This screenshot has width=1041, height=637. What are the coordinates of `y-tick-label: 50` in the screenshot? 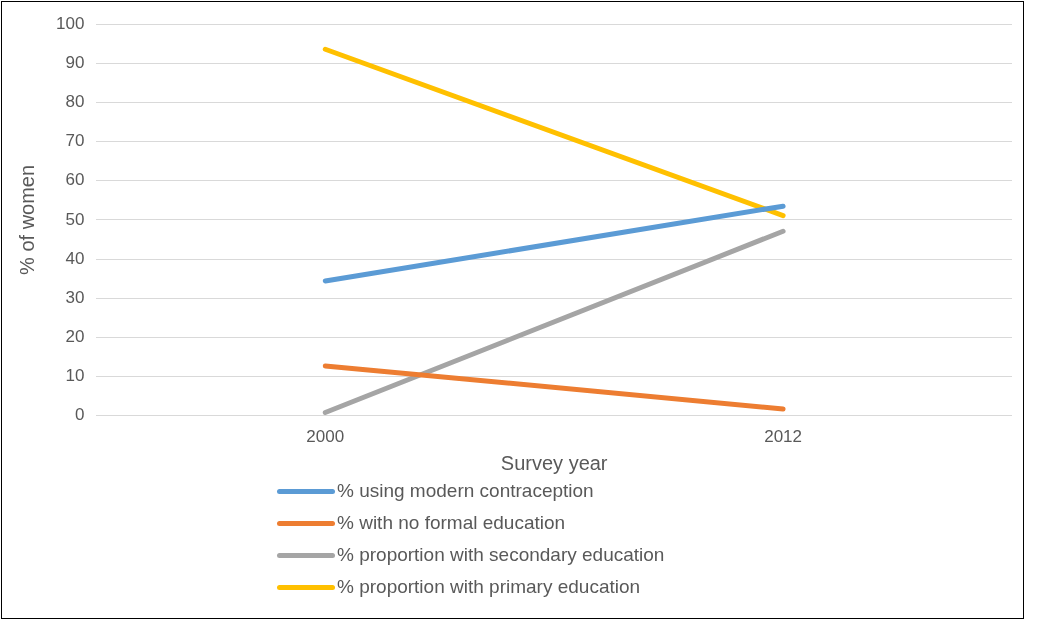 It's located at (75, 219).